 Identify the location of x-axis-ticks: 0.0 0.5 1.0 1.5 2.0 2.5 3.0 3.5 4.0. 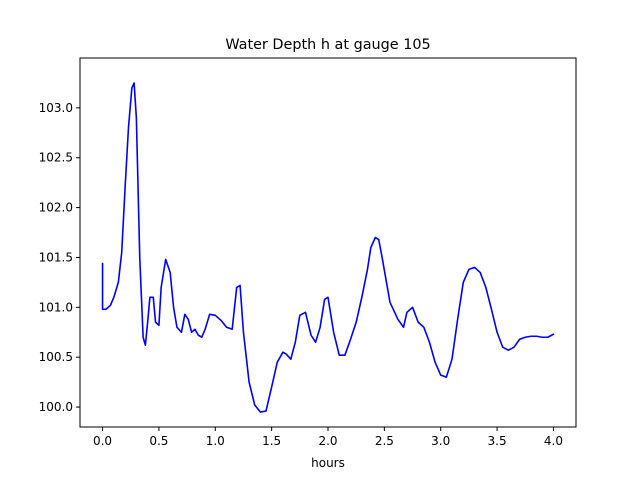
(328, 437).